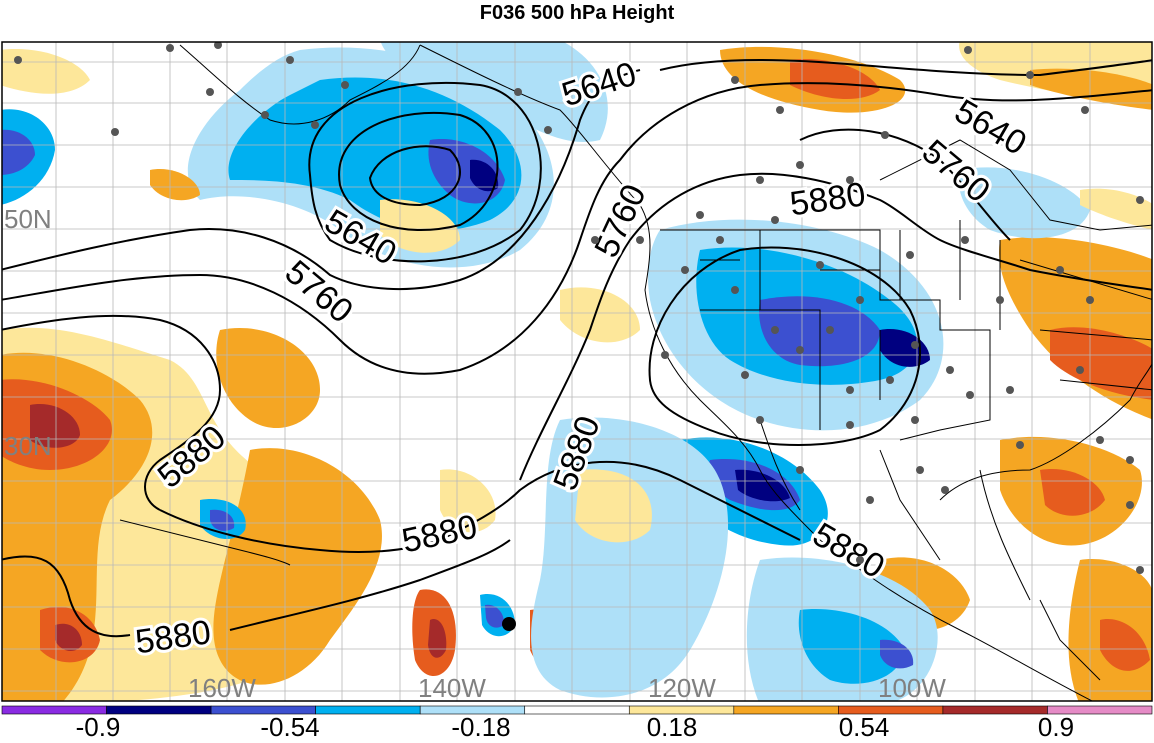 The height and width of the screenshot is (743, 1154). I want to click on lon-label-100w: 100W, so click(912, 688).